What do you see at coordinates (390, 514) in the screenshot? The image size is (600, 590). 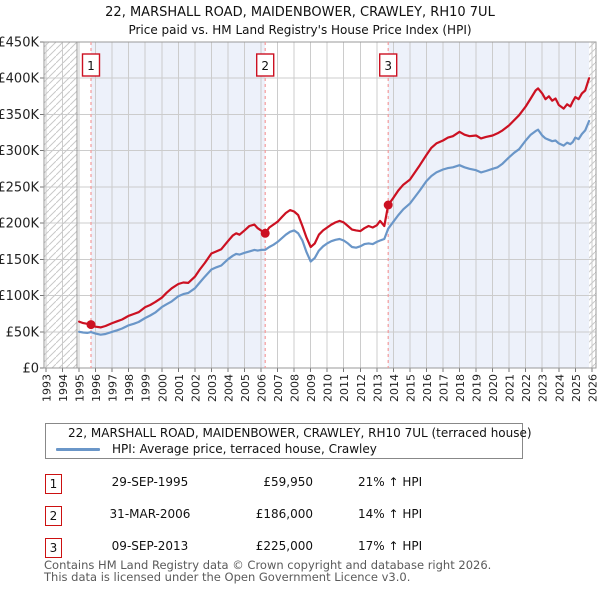 I see `sale-2-hpi-change: 14% ↑ HPI` at bounding box center [390, 514].